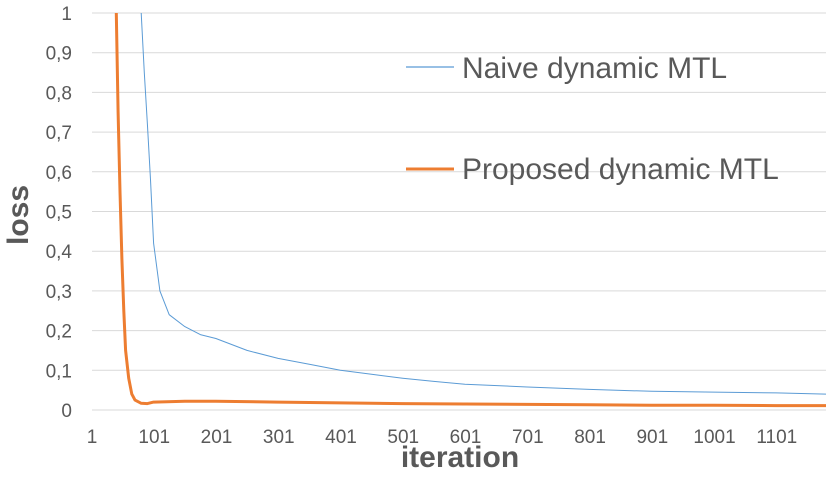  Describe the element at coordinates (592, 119) in the screenshot. I see `legend: Naive dynamic MTL Proposed dynamic MTL` at that location.